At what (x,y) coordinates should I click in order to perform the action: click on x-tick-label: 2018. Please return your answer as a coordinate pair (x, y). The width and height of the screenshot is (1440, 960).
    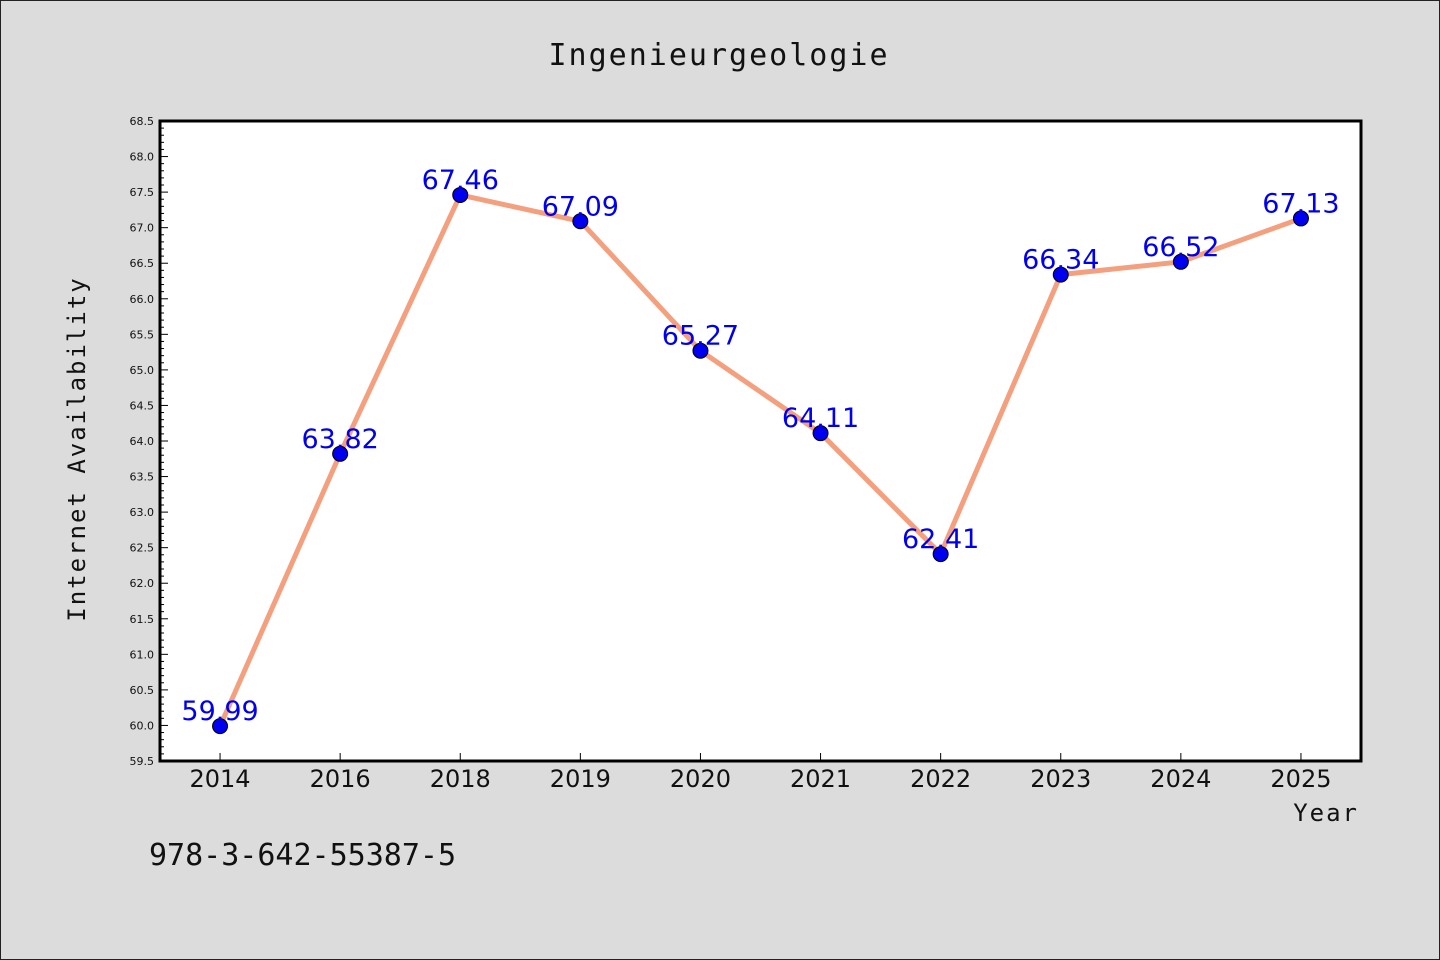
    Looking at the image, I should click on (460, 779).